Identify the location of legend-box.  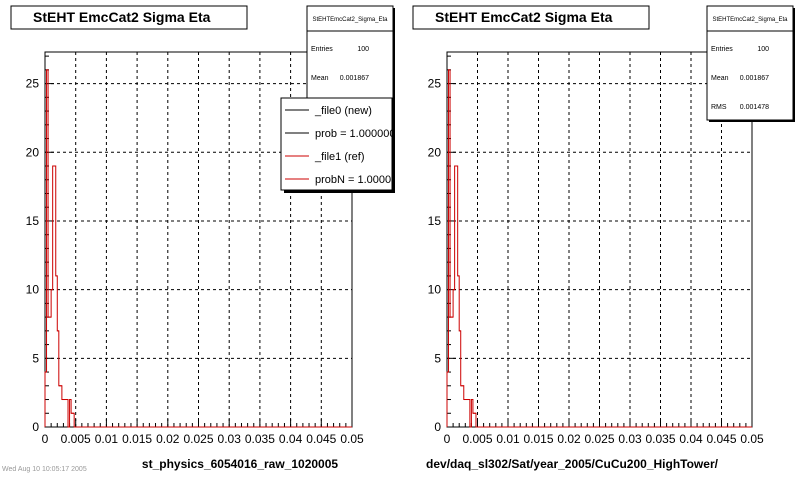
(336, 144).